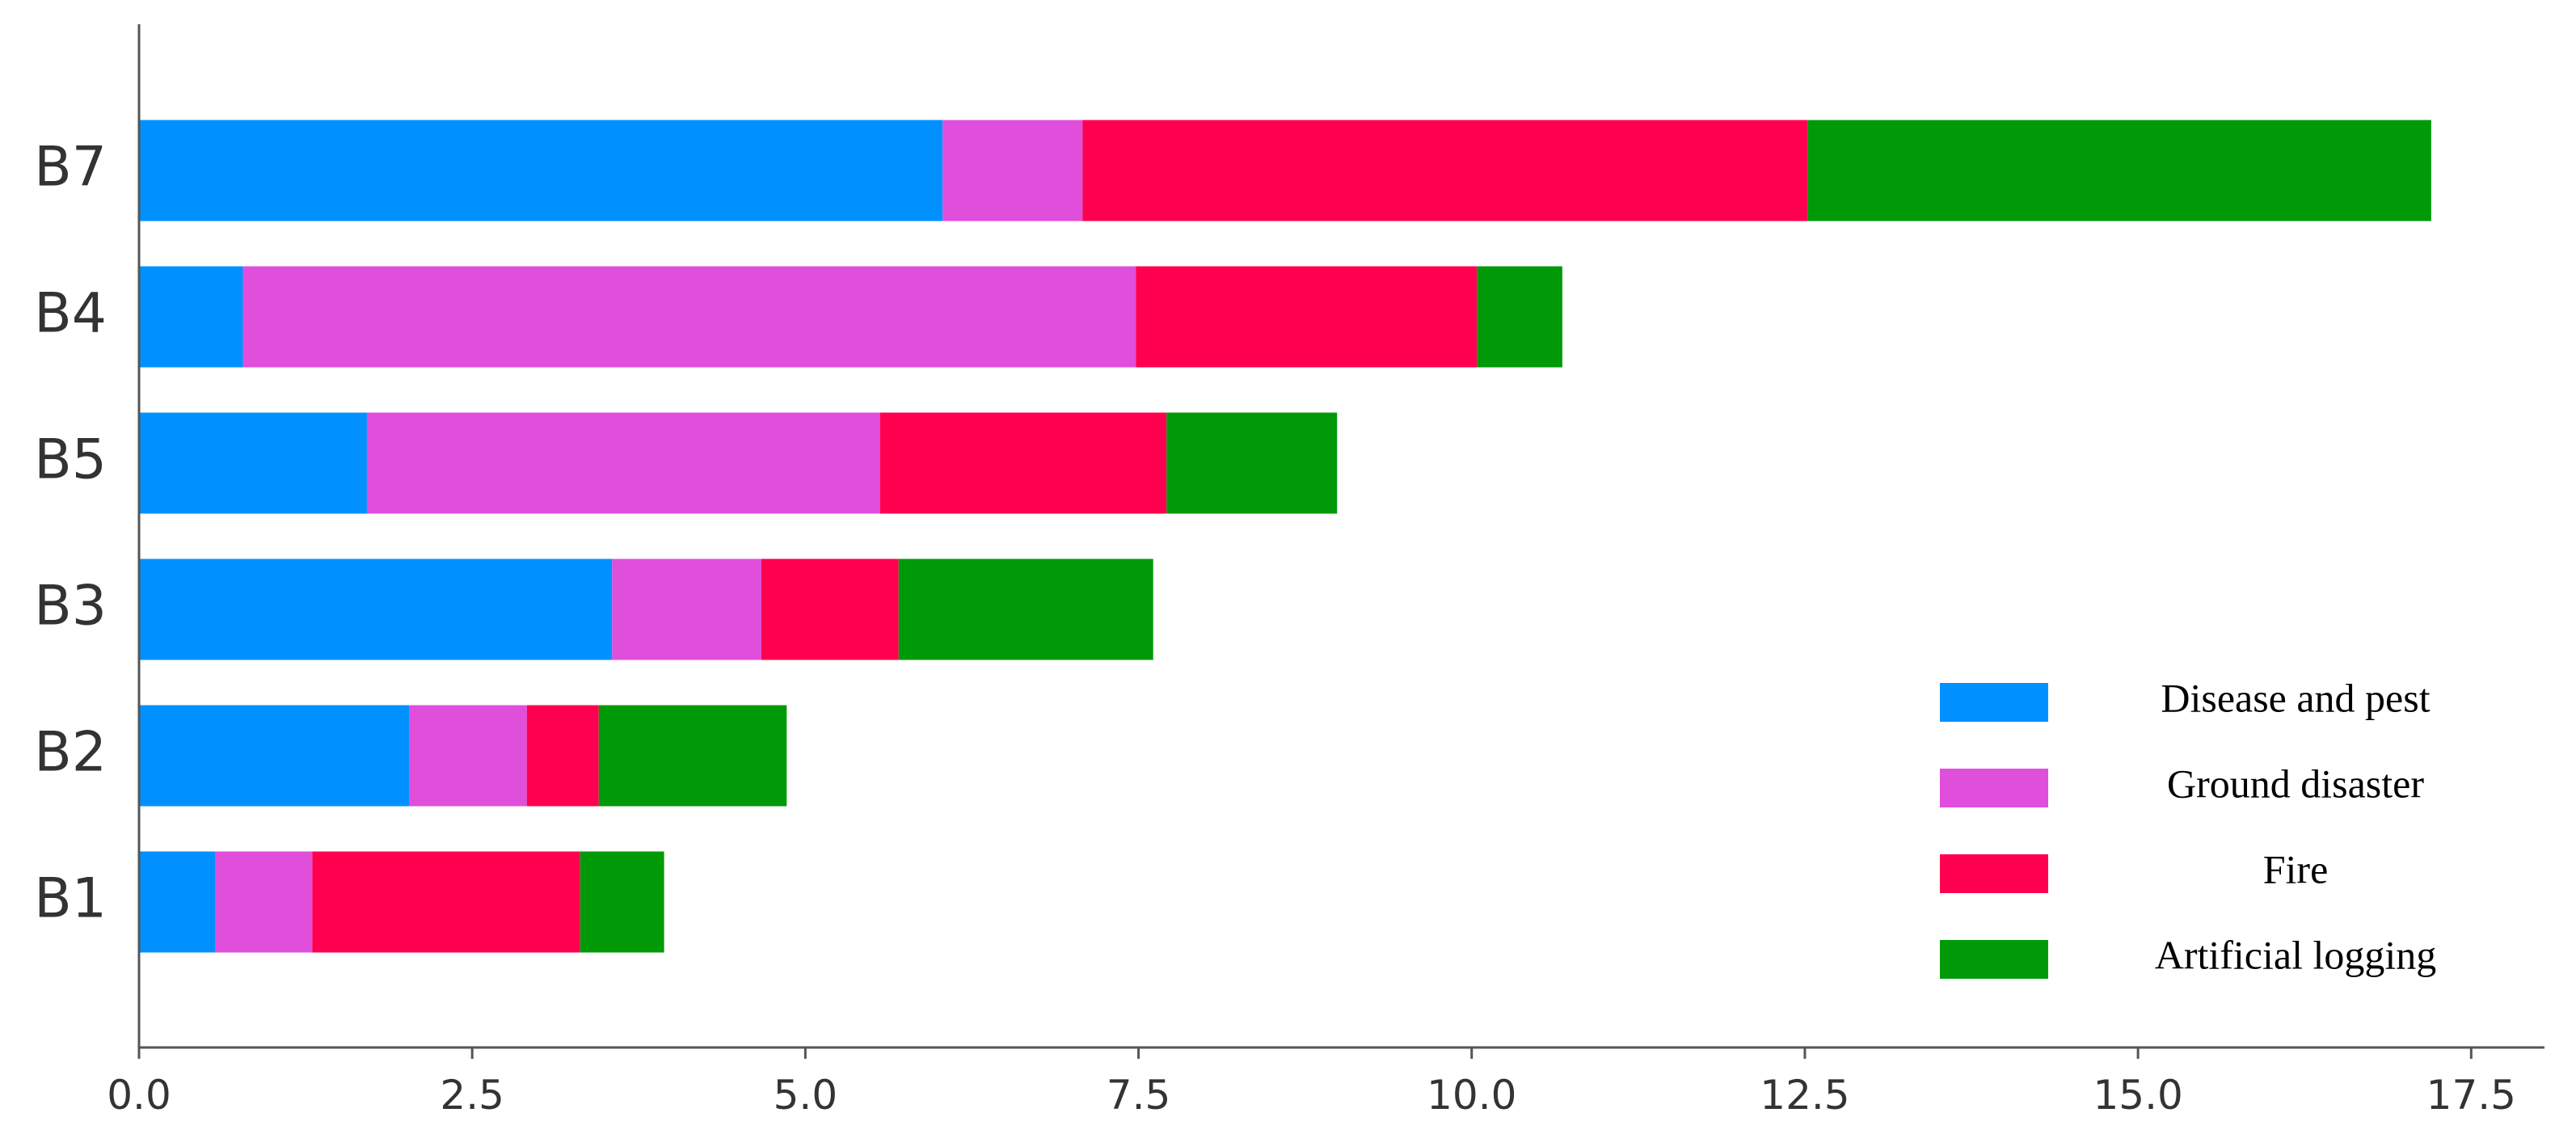  Describe the element at coordinates (1471, 1095) in the screenshot. I see `x-tick-label: 10.0` at that location.